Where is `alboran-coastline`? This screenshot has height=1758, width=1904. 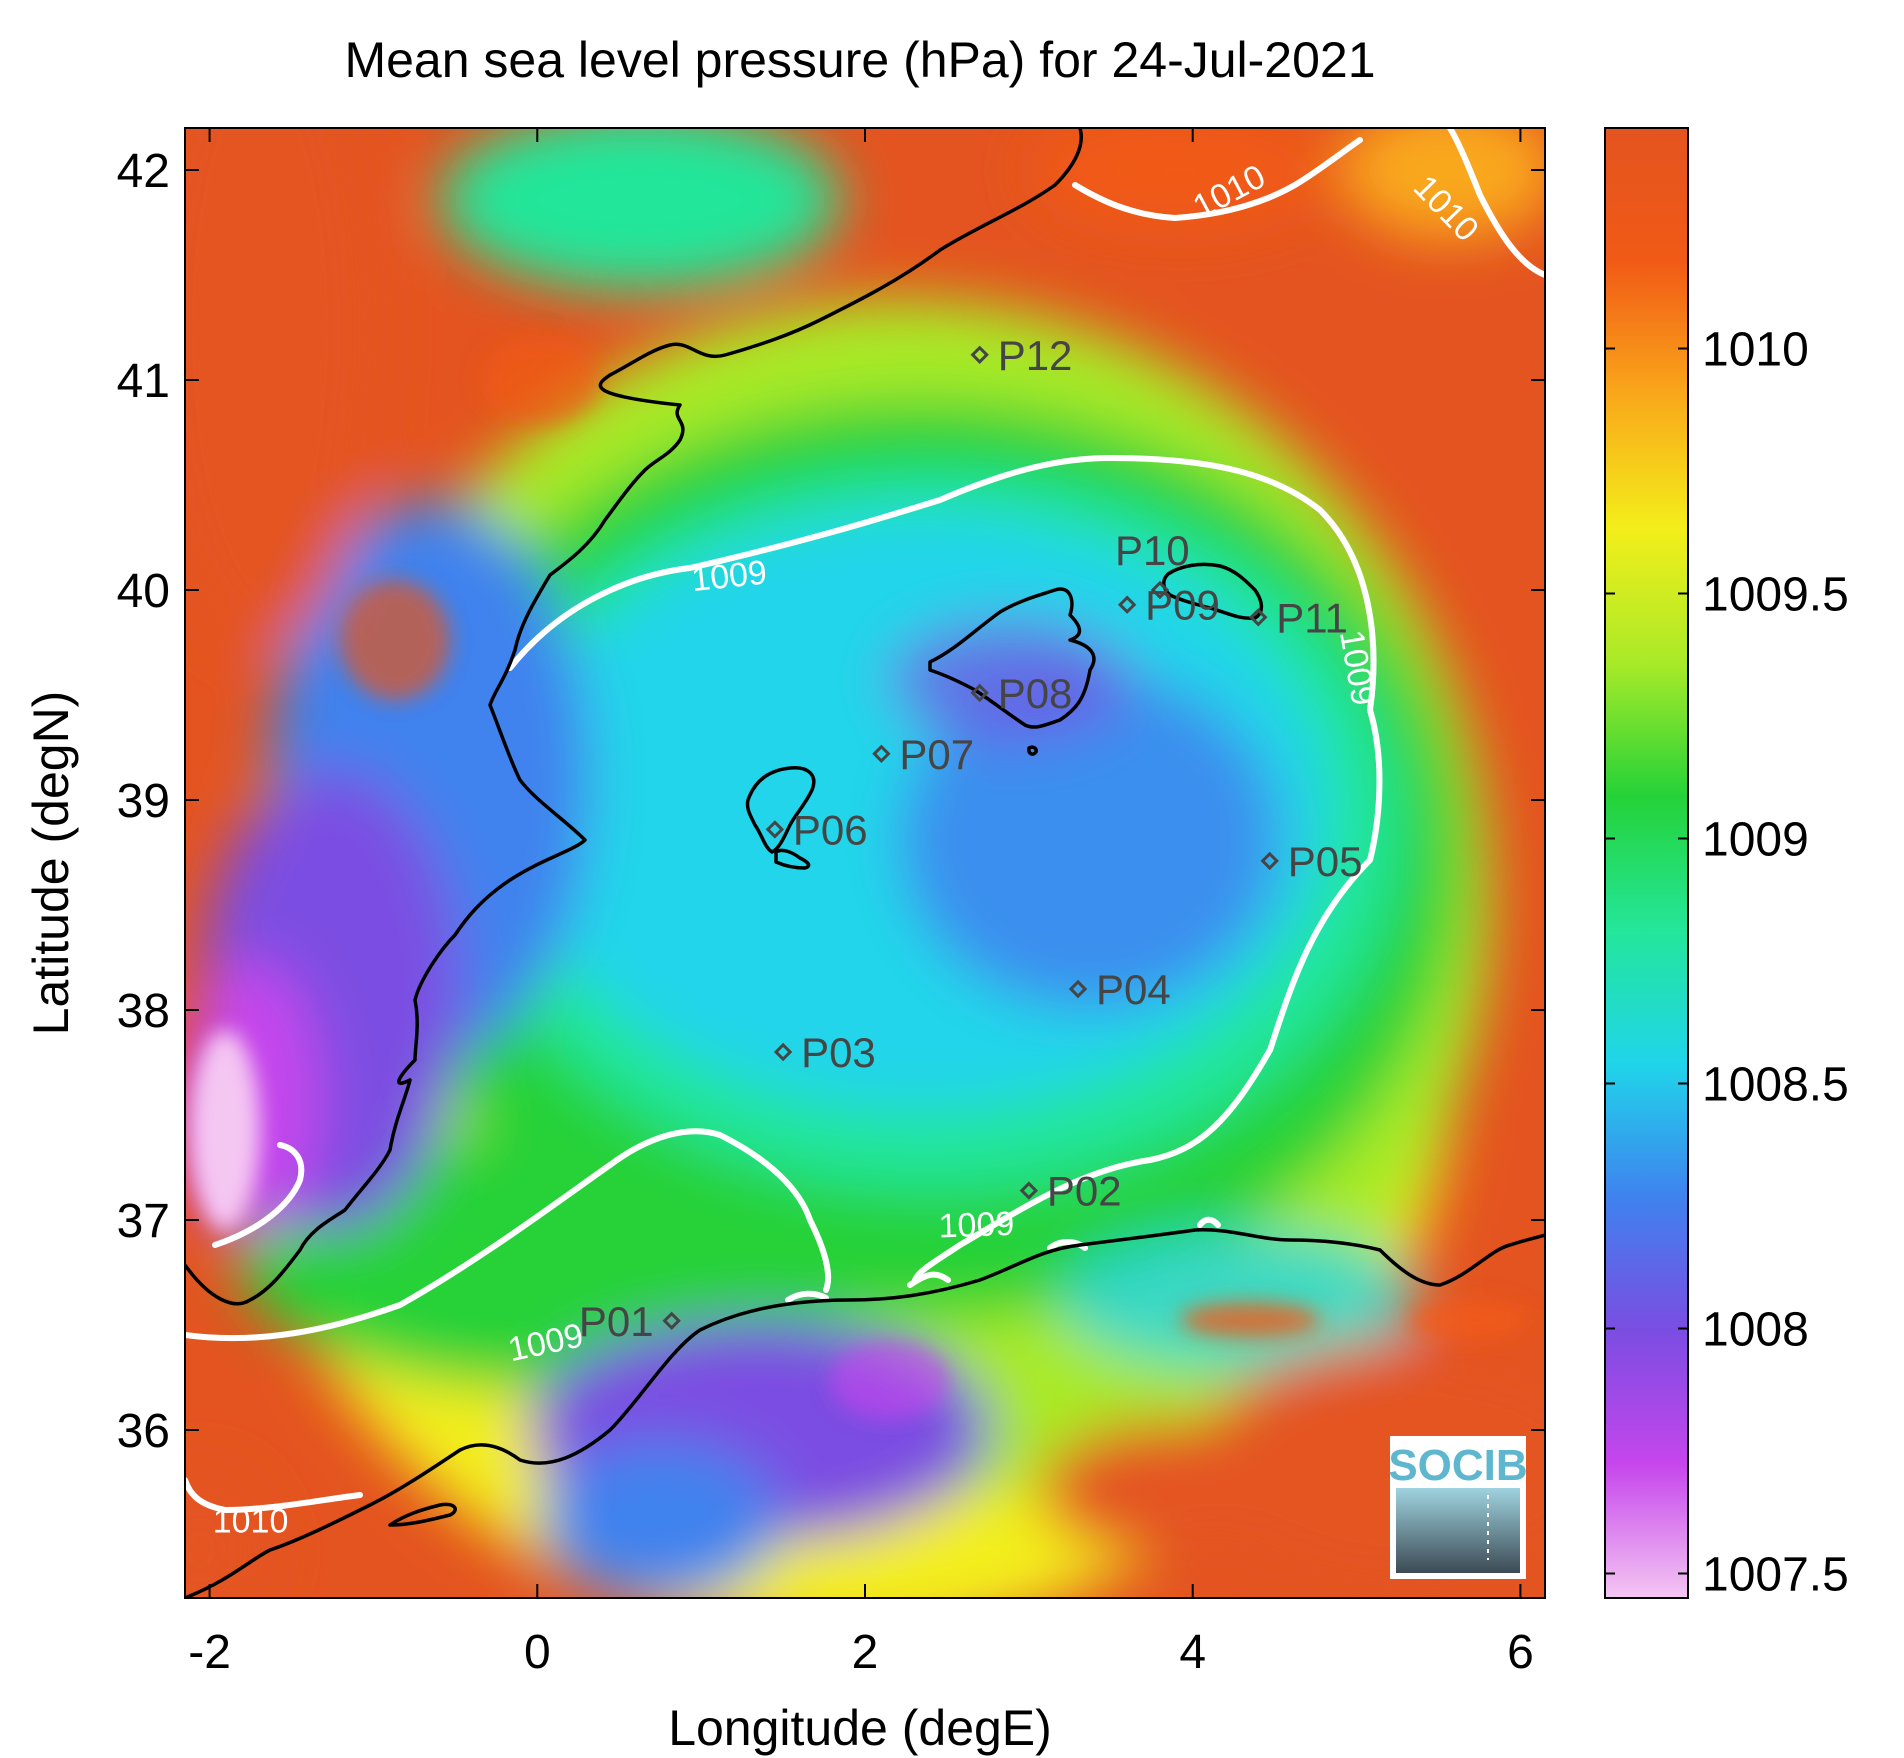
alboran-coastline is located at coordinates (422, 1514).